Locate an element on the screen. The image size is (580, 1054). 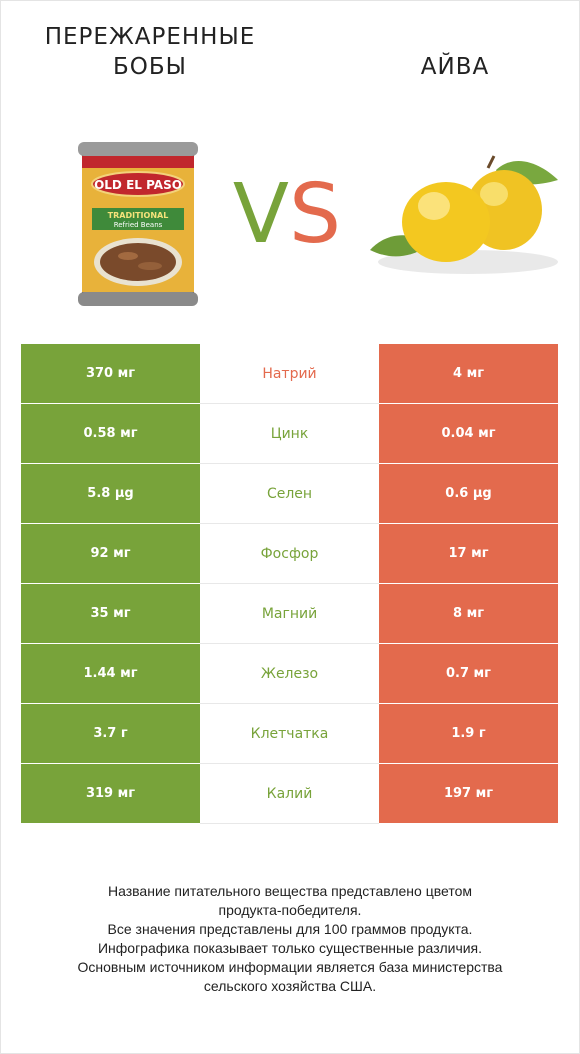
nutrient-name-cell: Магний is located at coordinates (289, 614).